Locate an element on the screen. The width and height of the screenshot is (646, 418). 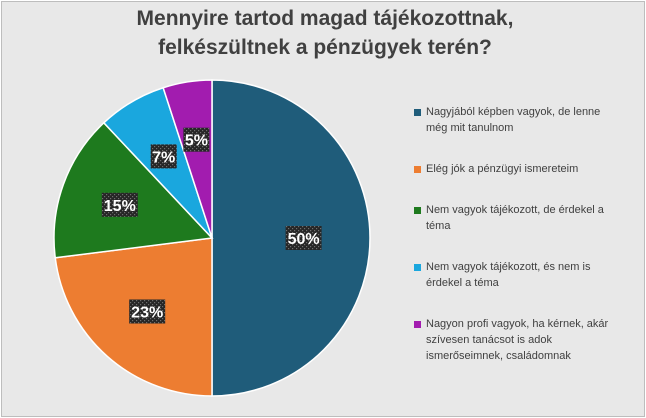
data-label: 5% is located at coordinates (196, 139).